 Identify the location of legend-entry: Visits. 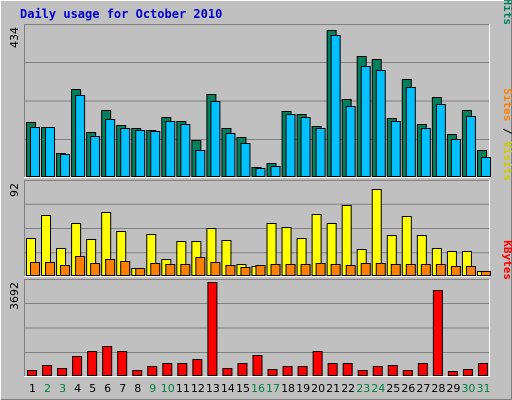
(506, 161).